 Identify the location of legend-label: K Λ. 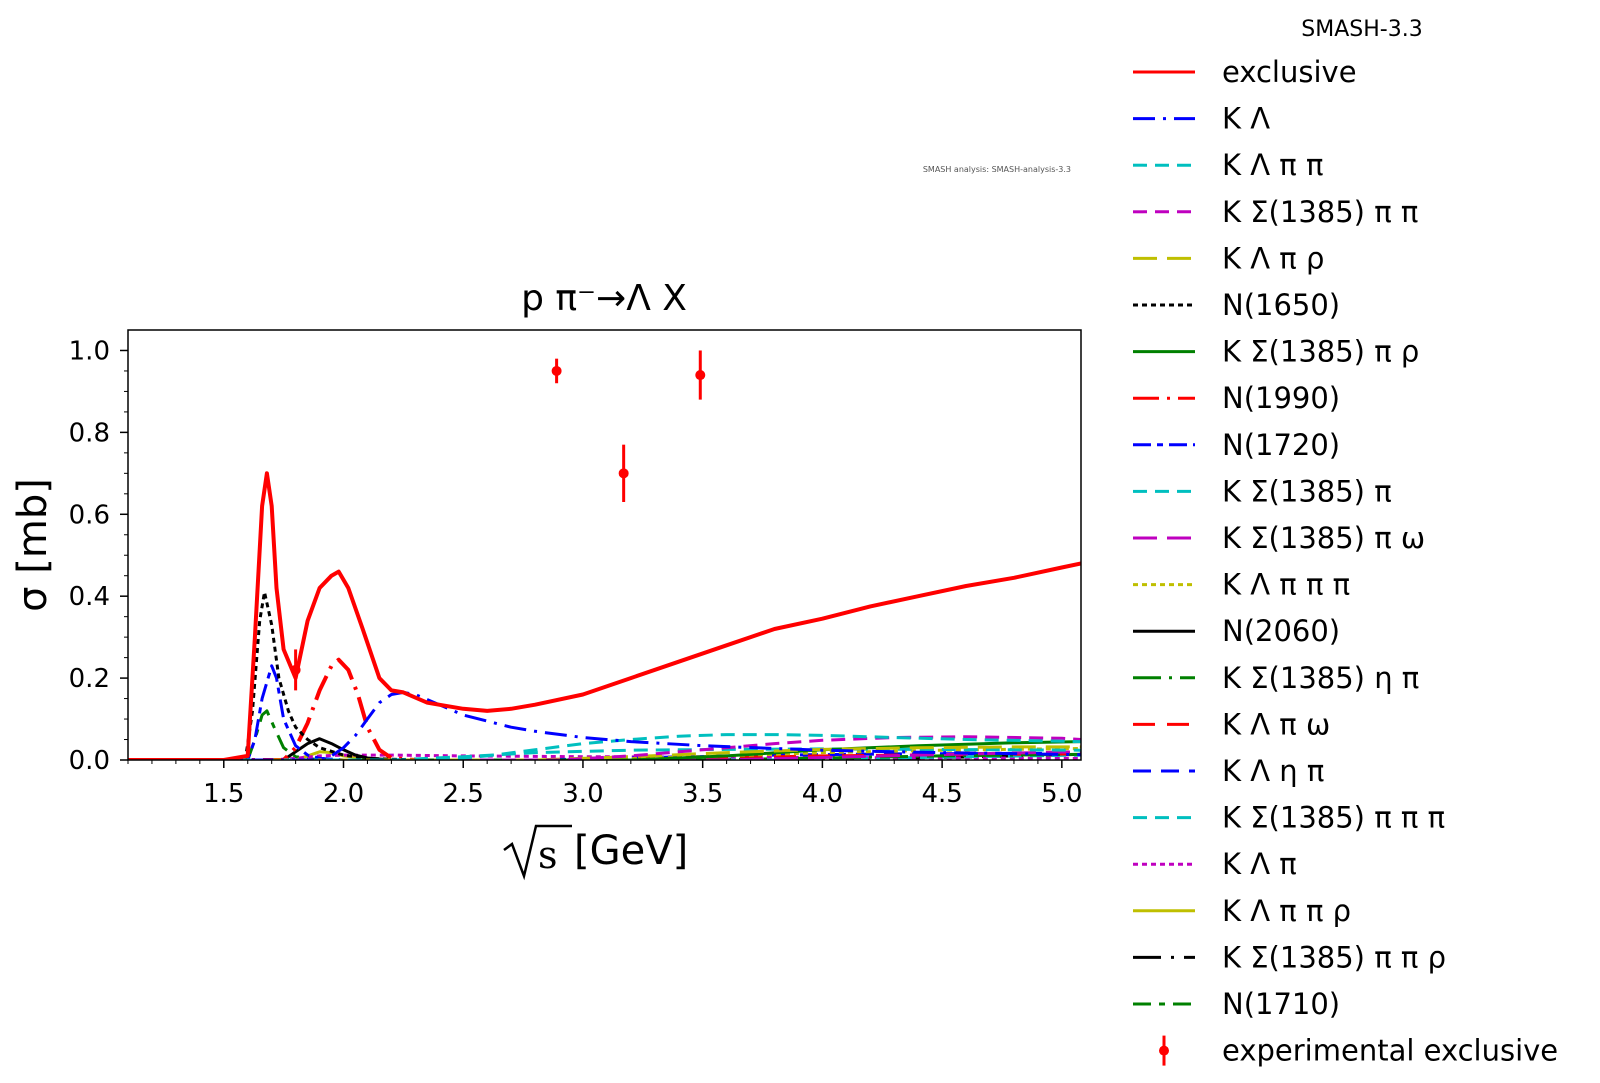
(1246, 119).